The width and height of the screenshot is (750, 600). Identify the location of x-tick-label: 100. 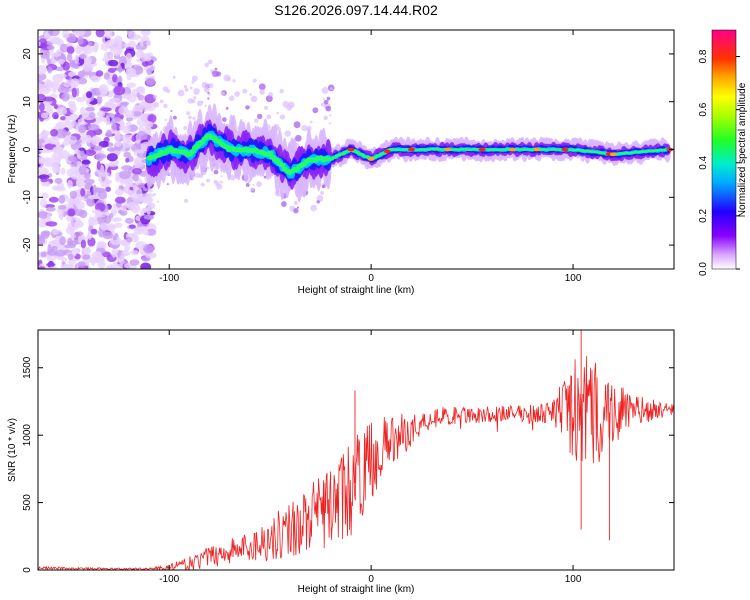
(573, 278).